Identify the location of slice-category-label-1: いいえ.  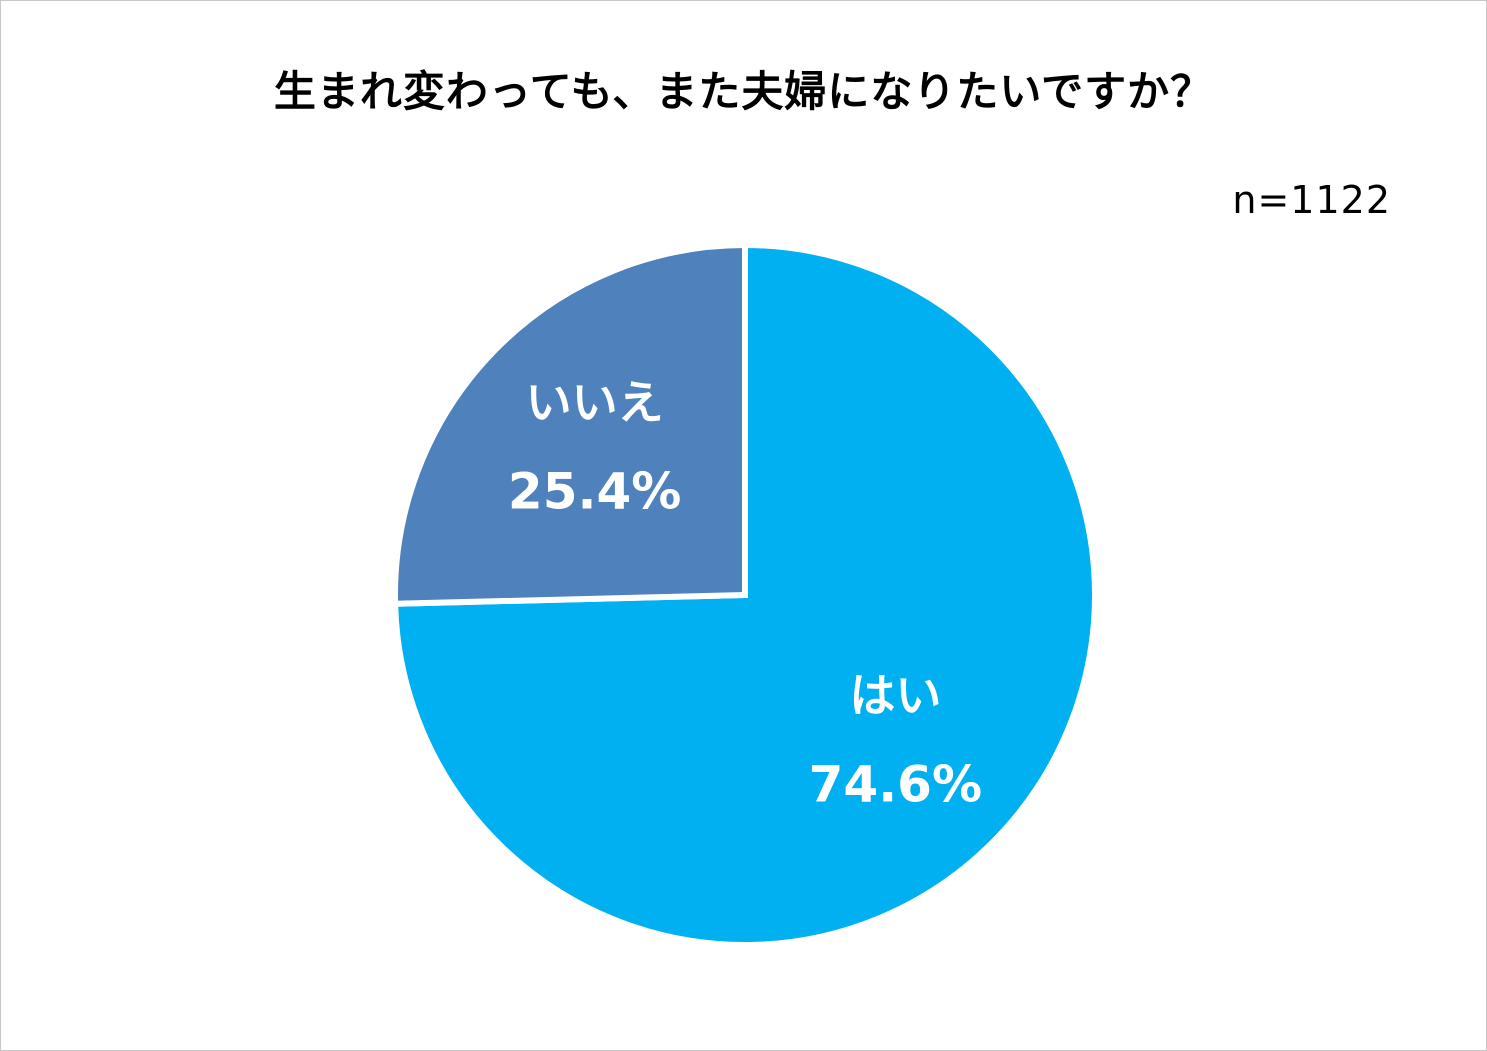
(595, 402).